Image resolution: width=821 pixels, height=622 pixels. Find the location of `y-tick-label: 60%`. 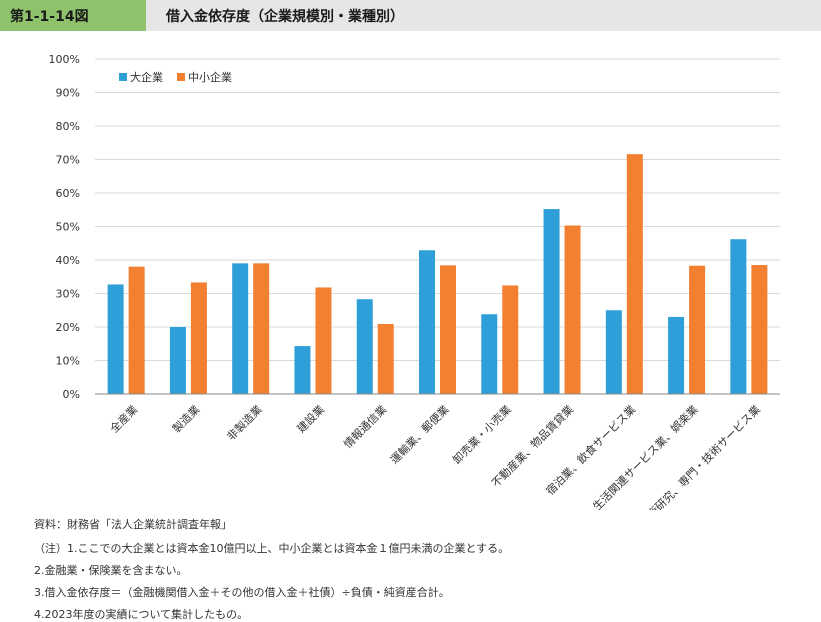

y-tick-label: 60% is located at coordinates (68, 193).